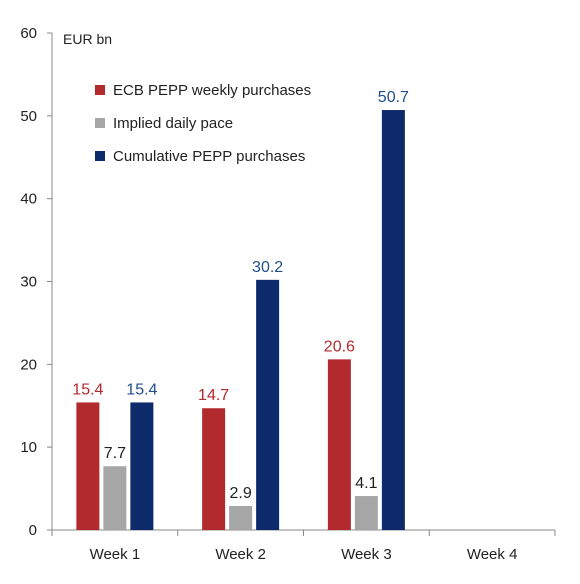  I want to click on legend-label-implied-daily-pace: Implied daily pace, so click(173, 123).